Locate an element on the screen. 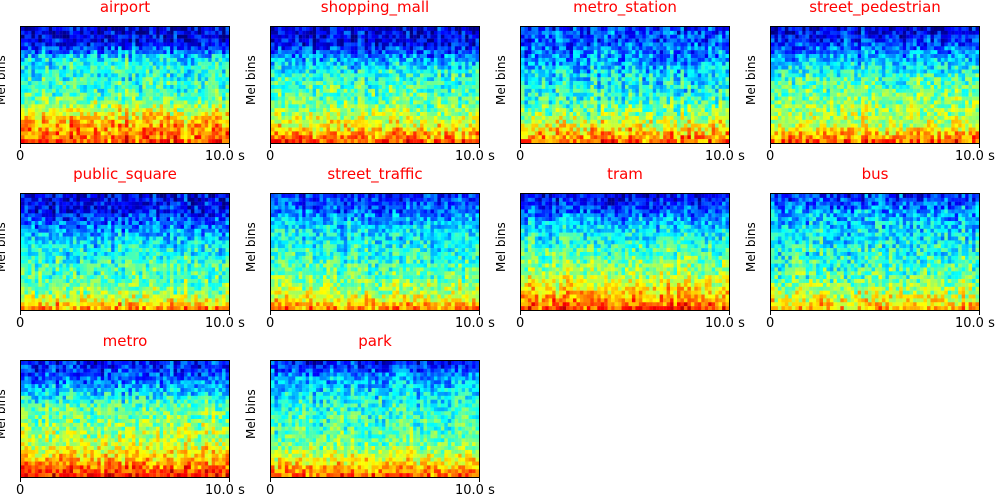 The image size is (1000, 501). spectrogram-panel: public_square Mel bins 0 10.0 s is located at coordinates (125, 250).